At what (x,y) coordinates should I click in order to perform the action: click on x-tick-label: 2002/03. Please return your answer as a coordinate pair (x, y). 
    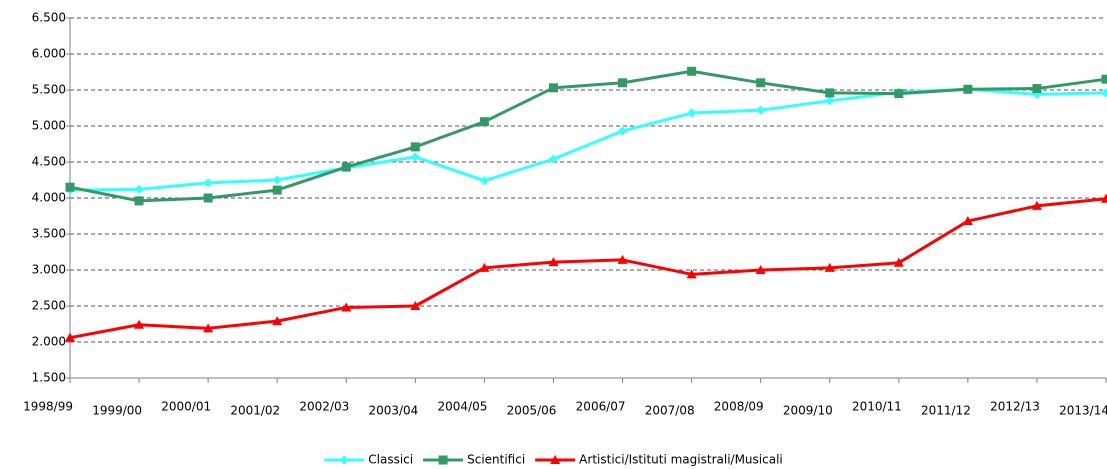
    Looking at the image, I should click on (324, 407).